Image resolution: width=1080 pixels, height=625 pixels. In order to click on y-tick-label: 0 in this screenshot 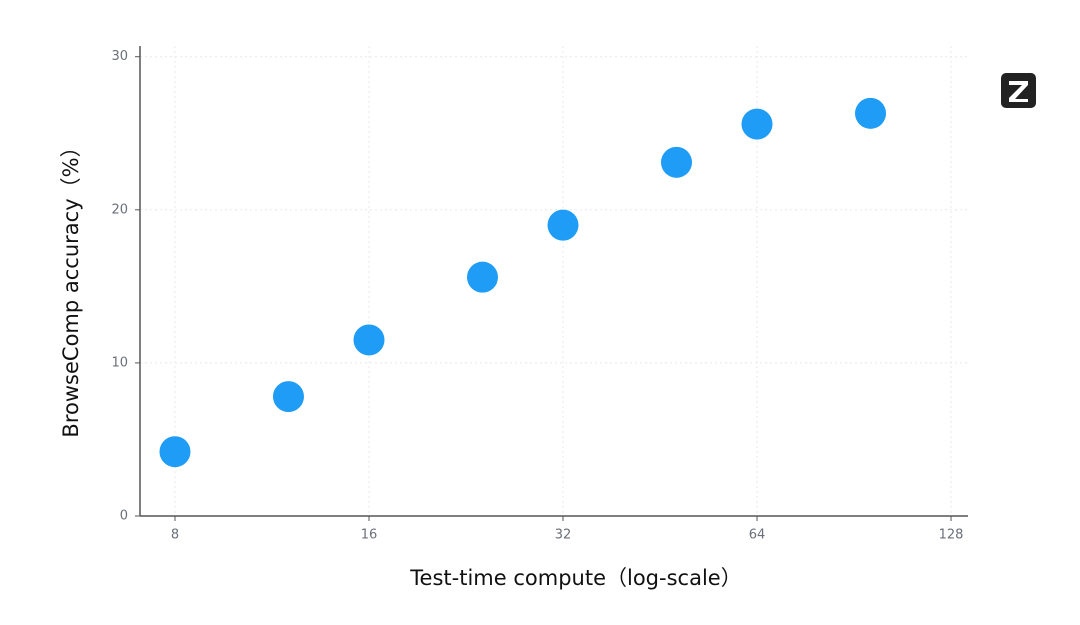, I will do `click(124, 516)`.